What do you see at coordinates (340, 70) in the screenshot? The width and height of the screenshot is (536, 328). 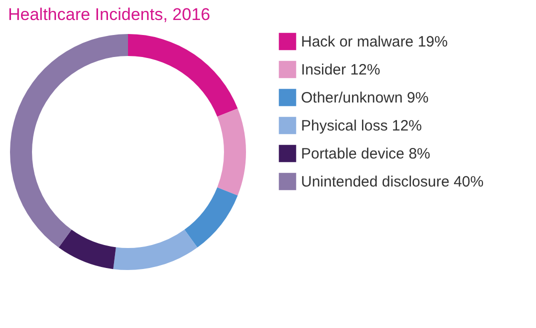 I see `legend-label: Insider 12%` at bounding box center [340, 70].